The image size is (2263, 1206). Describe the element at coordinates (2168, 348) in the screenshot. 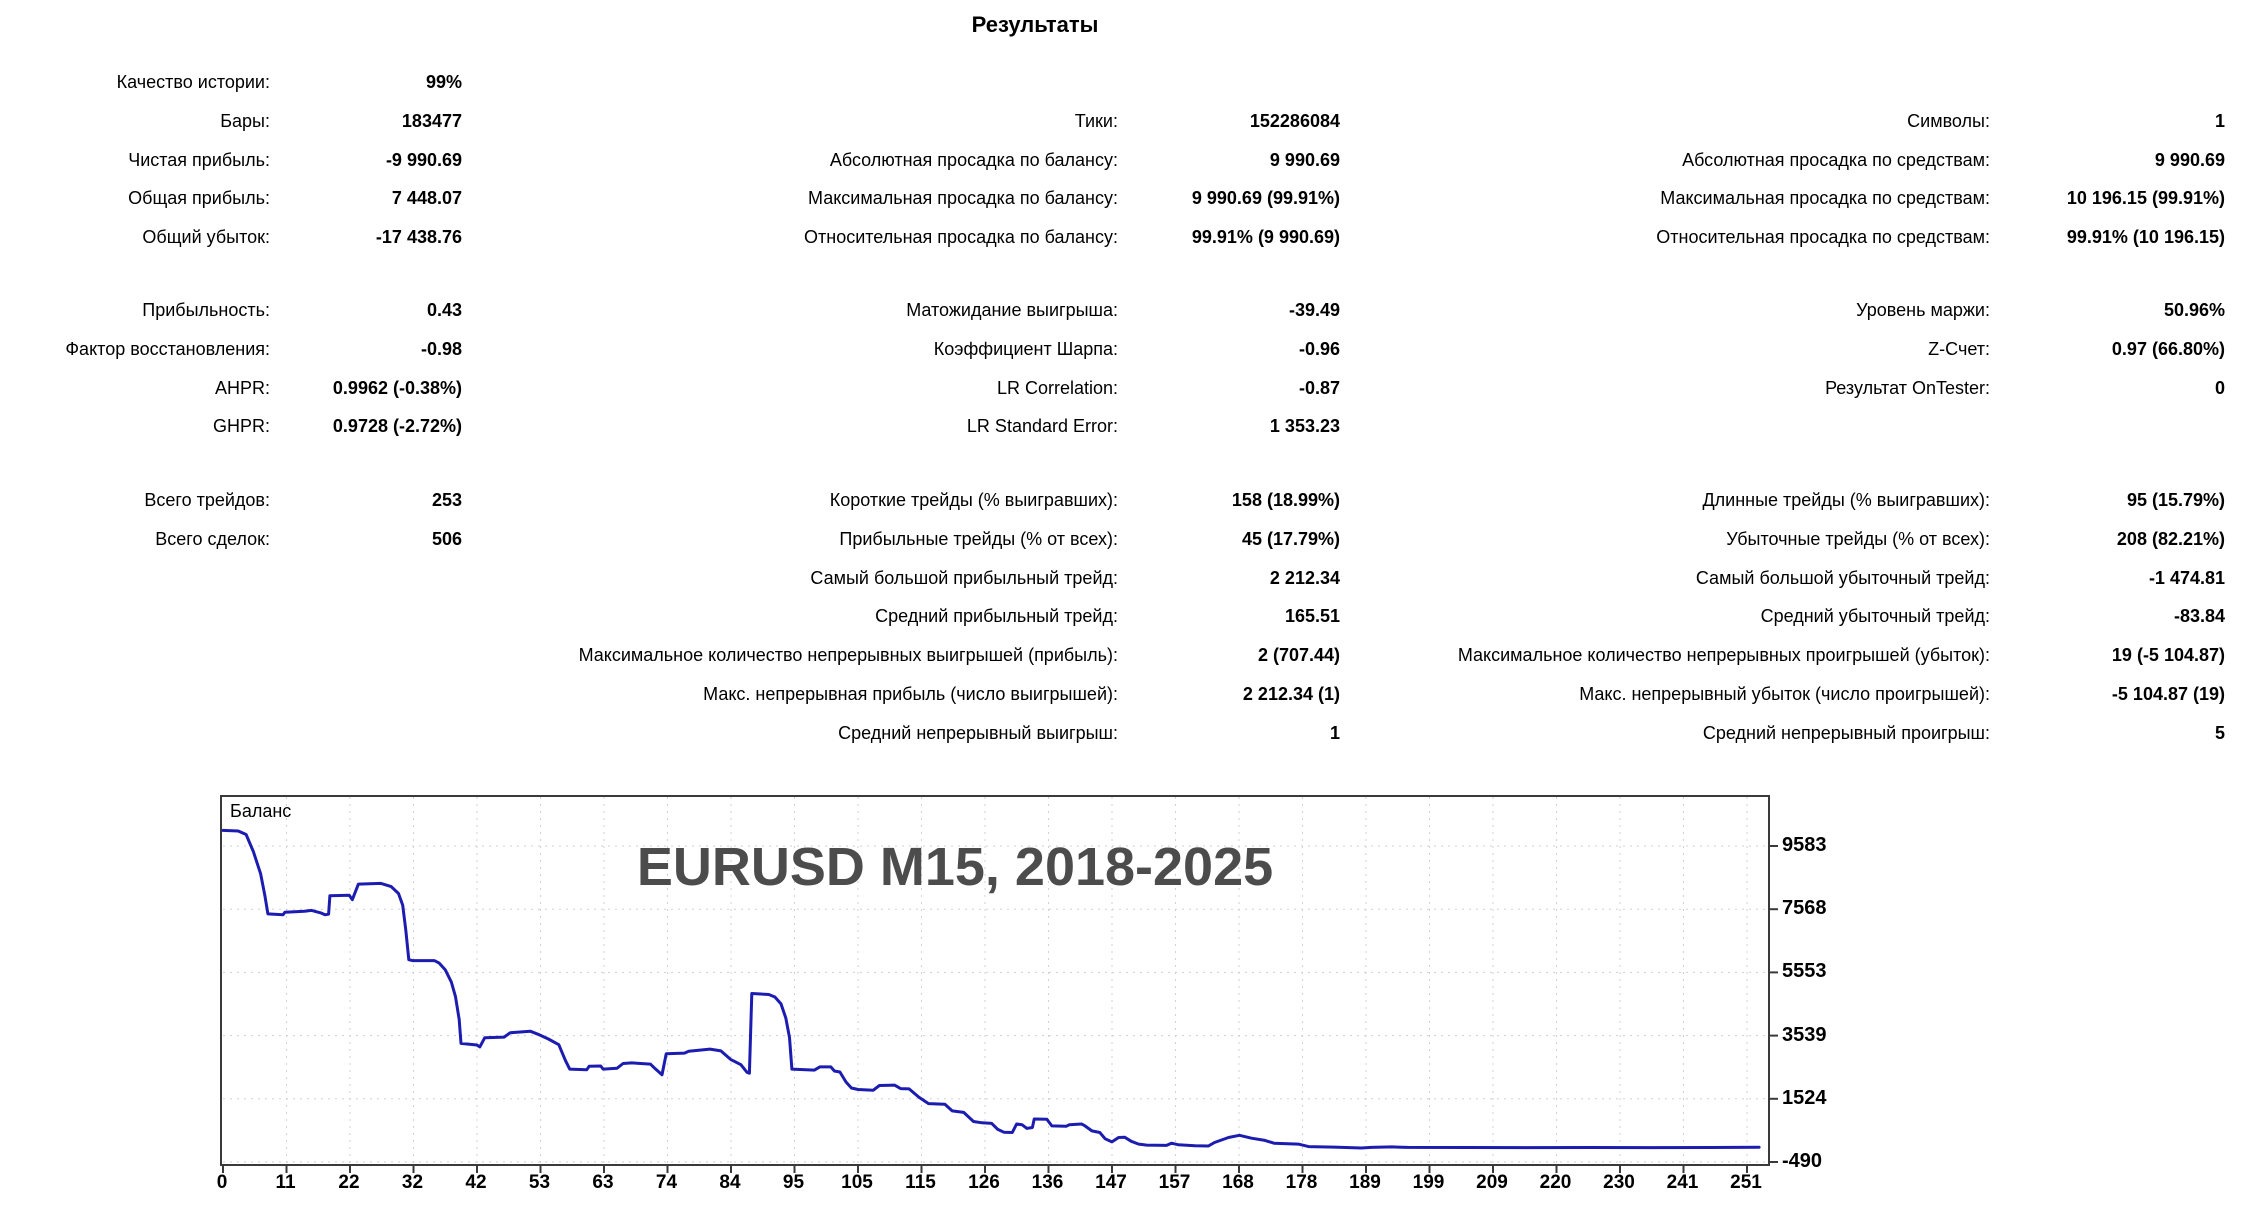

I see `stat-value: 0.97 (66.80%)` at that location.